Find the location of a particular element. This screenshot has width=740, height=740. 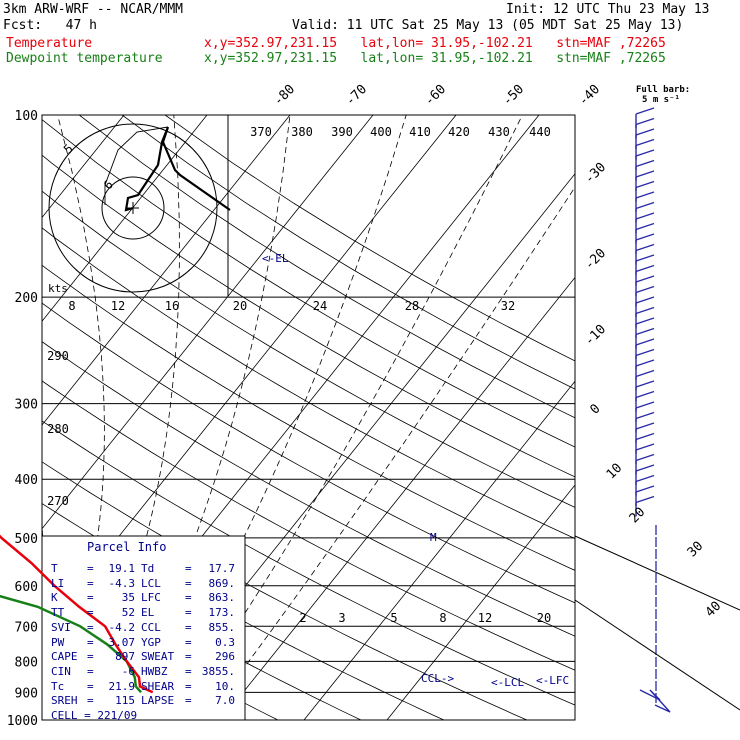

lcl-marker: <-LCL is located at coordinates (507, 682).